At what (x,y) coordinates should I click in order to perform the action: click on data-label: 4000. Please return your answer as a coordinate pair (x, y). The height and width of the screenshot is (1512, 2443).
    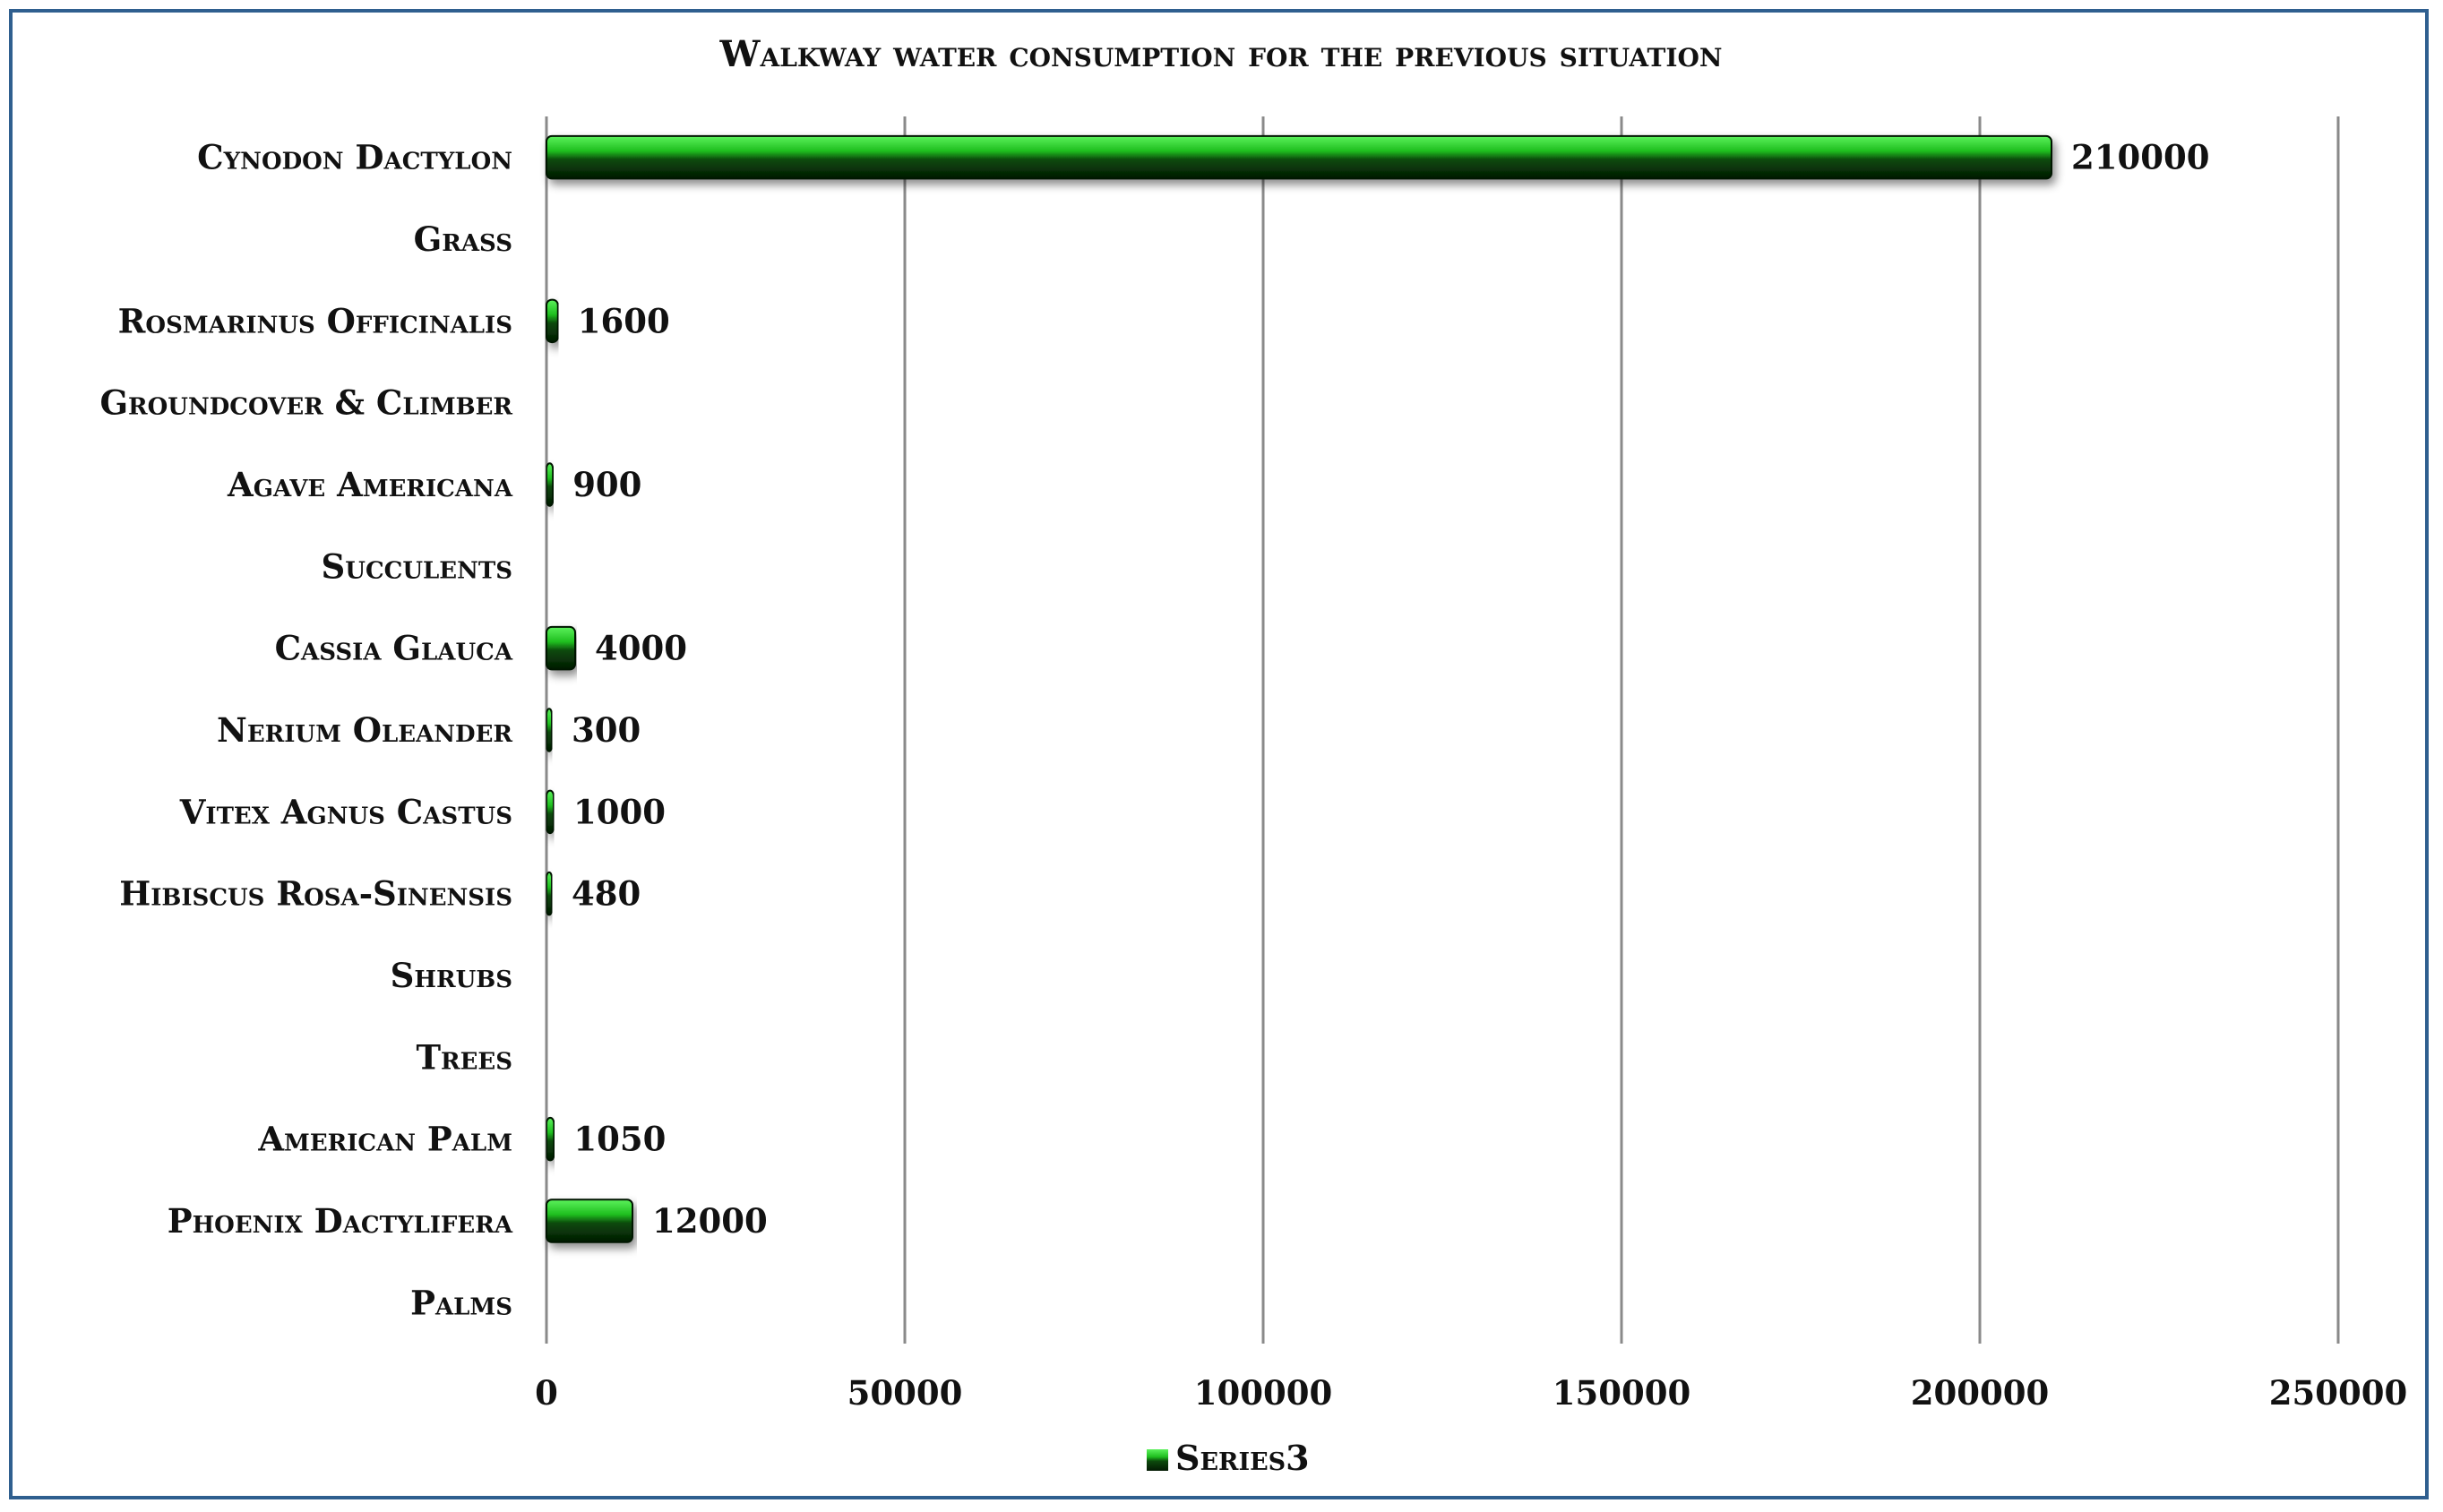
    Looking at the image, I should click on (641, 649).